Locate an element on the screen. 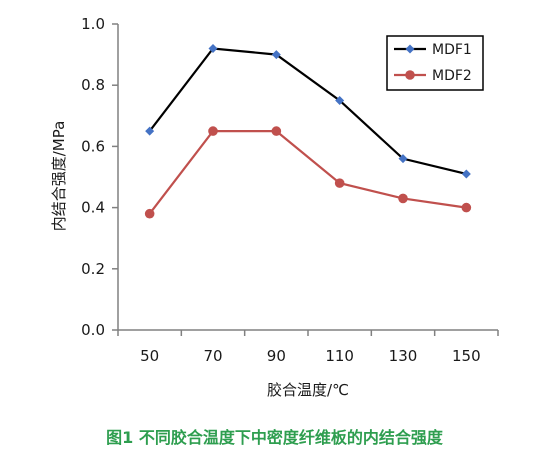  legend-box is located at coordinates (435, 63).